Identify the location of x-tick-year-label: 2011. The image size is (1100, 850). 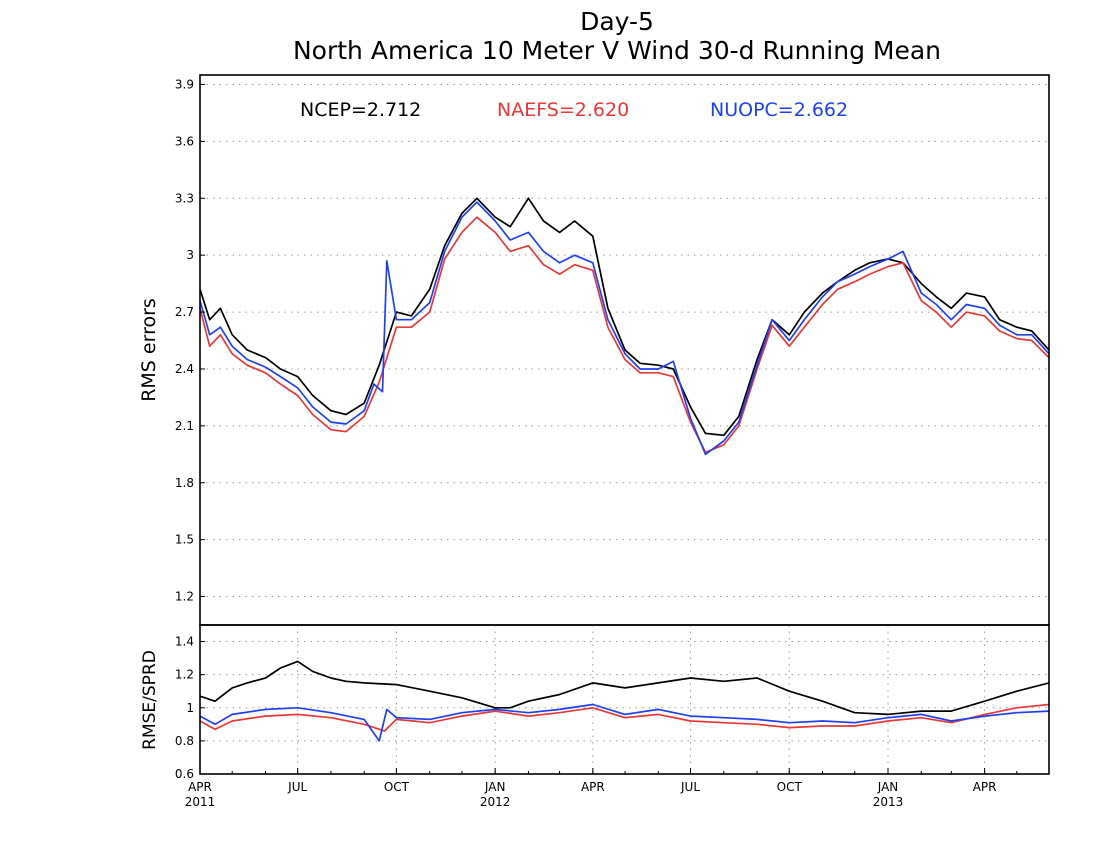
(200, 802).